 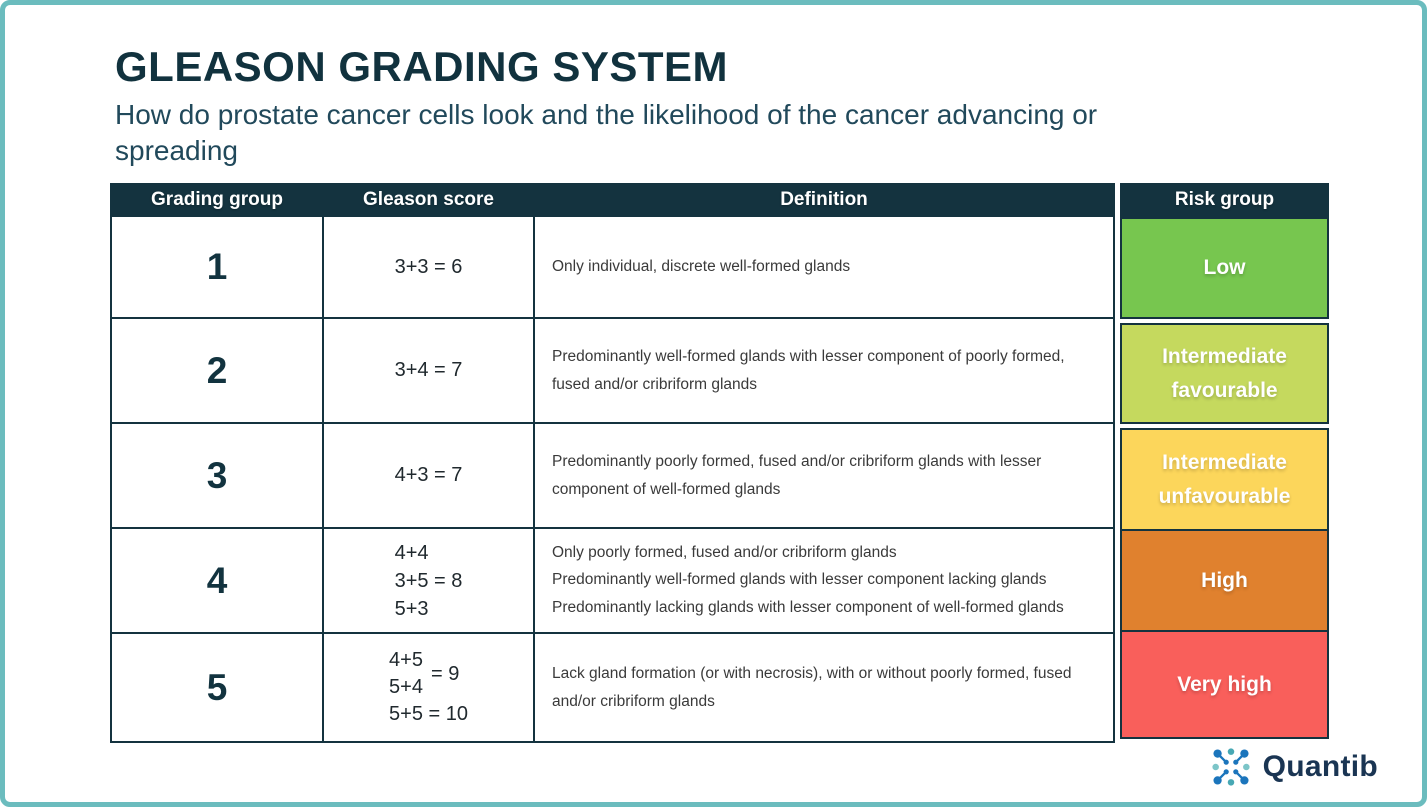 I want to click on gleason-score-value: 3+3 = 6, so click(x=428, y=266).